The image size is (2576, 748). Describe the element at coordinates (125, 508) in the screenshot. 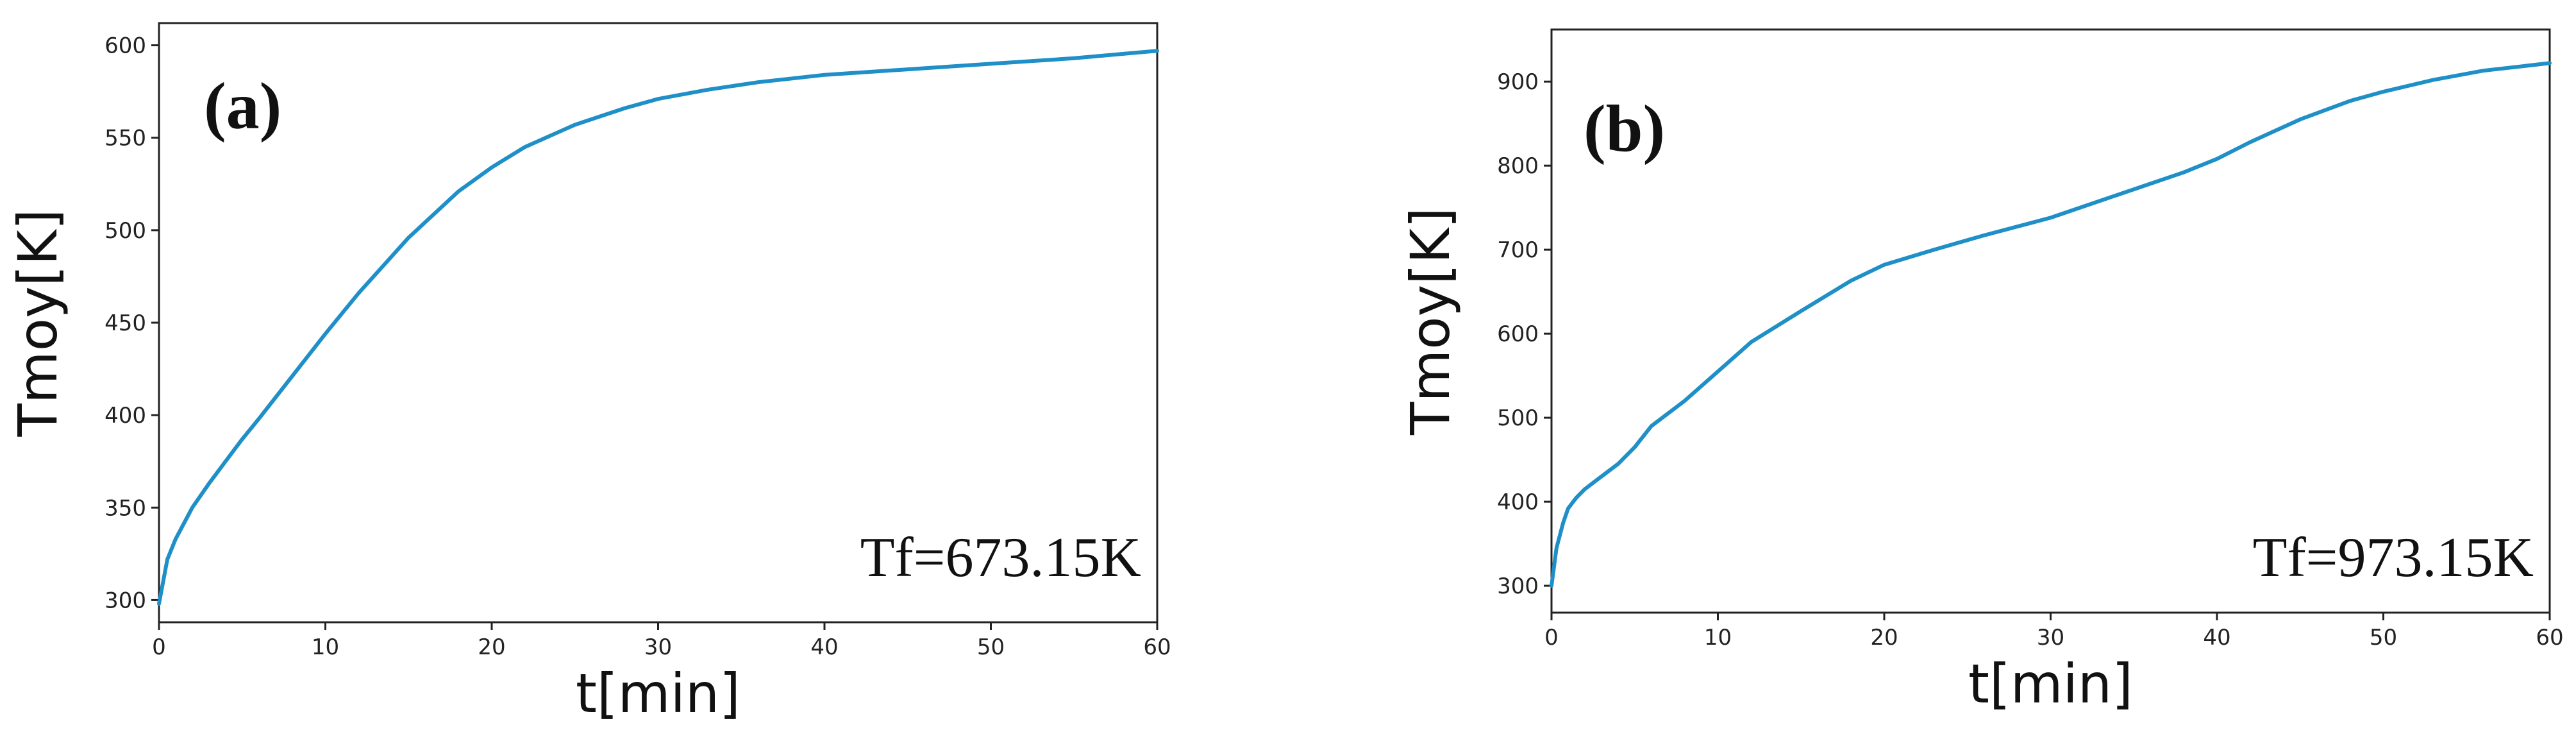

I see `y-tick-label: 350` at that location.